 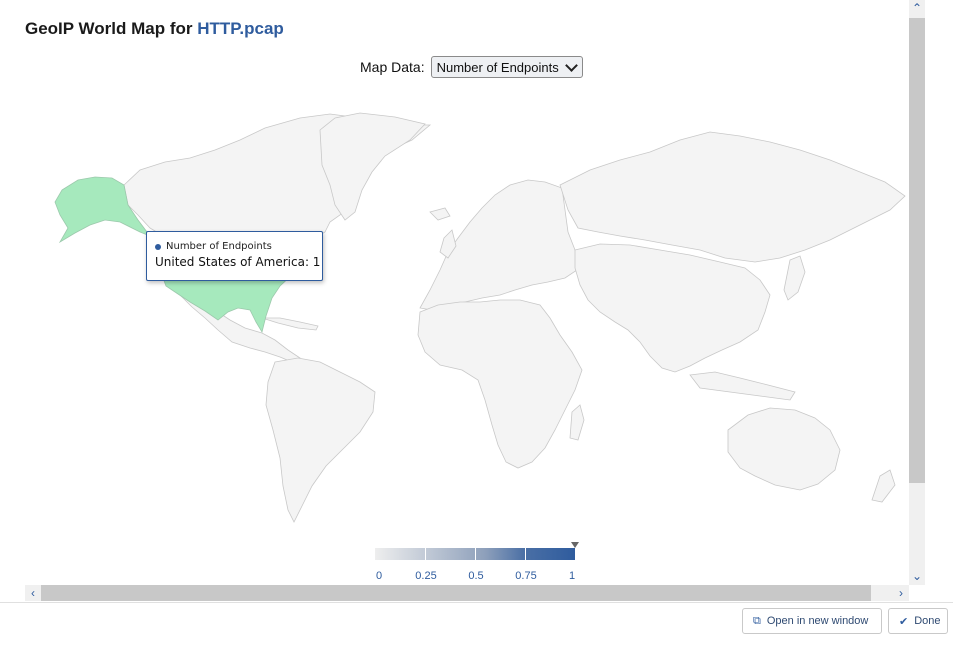 I want to click on legend-tick: 1, so click(x=572, y=576).